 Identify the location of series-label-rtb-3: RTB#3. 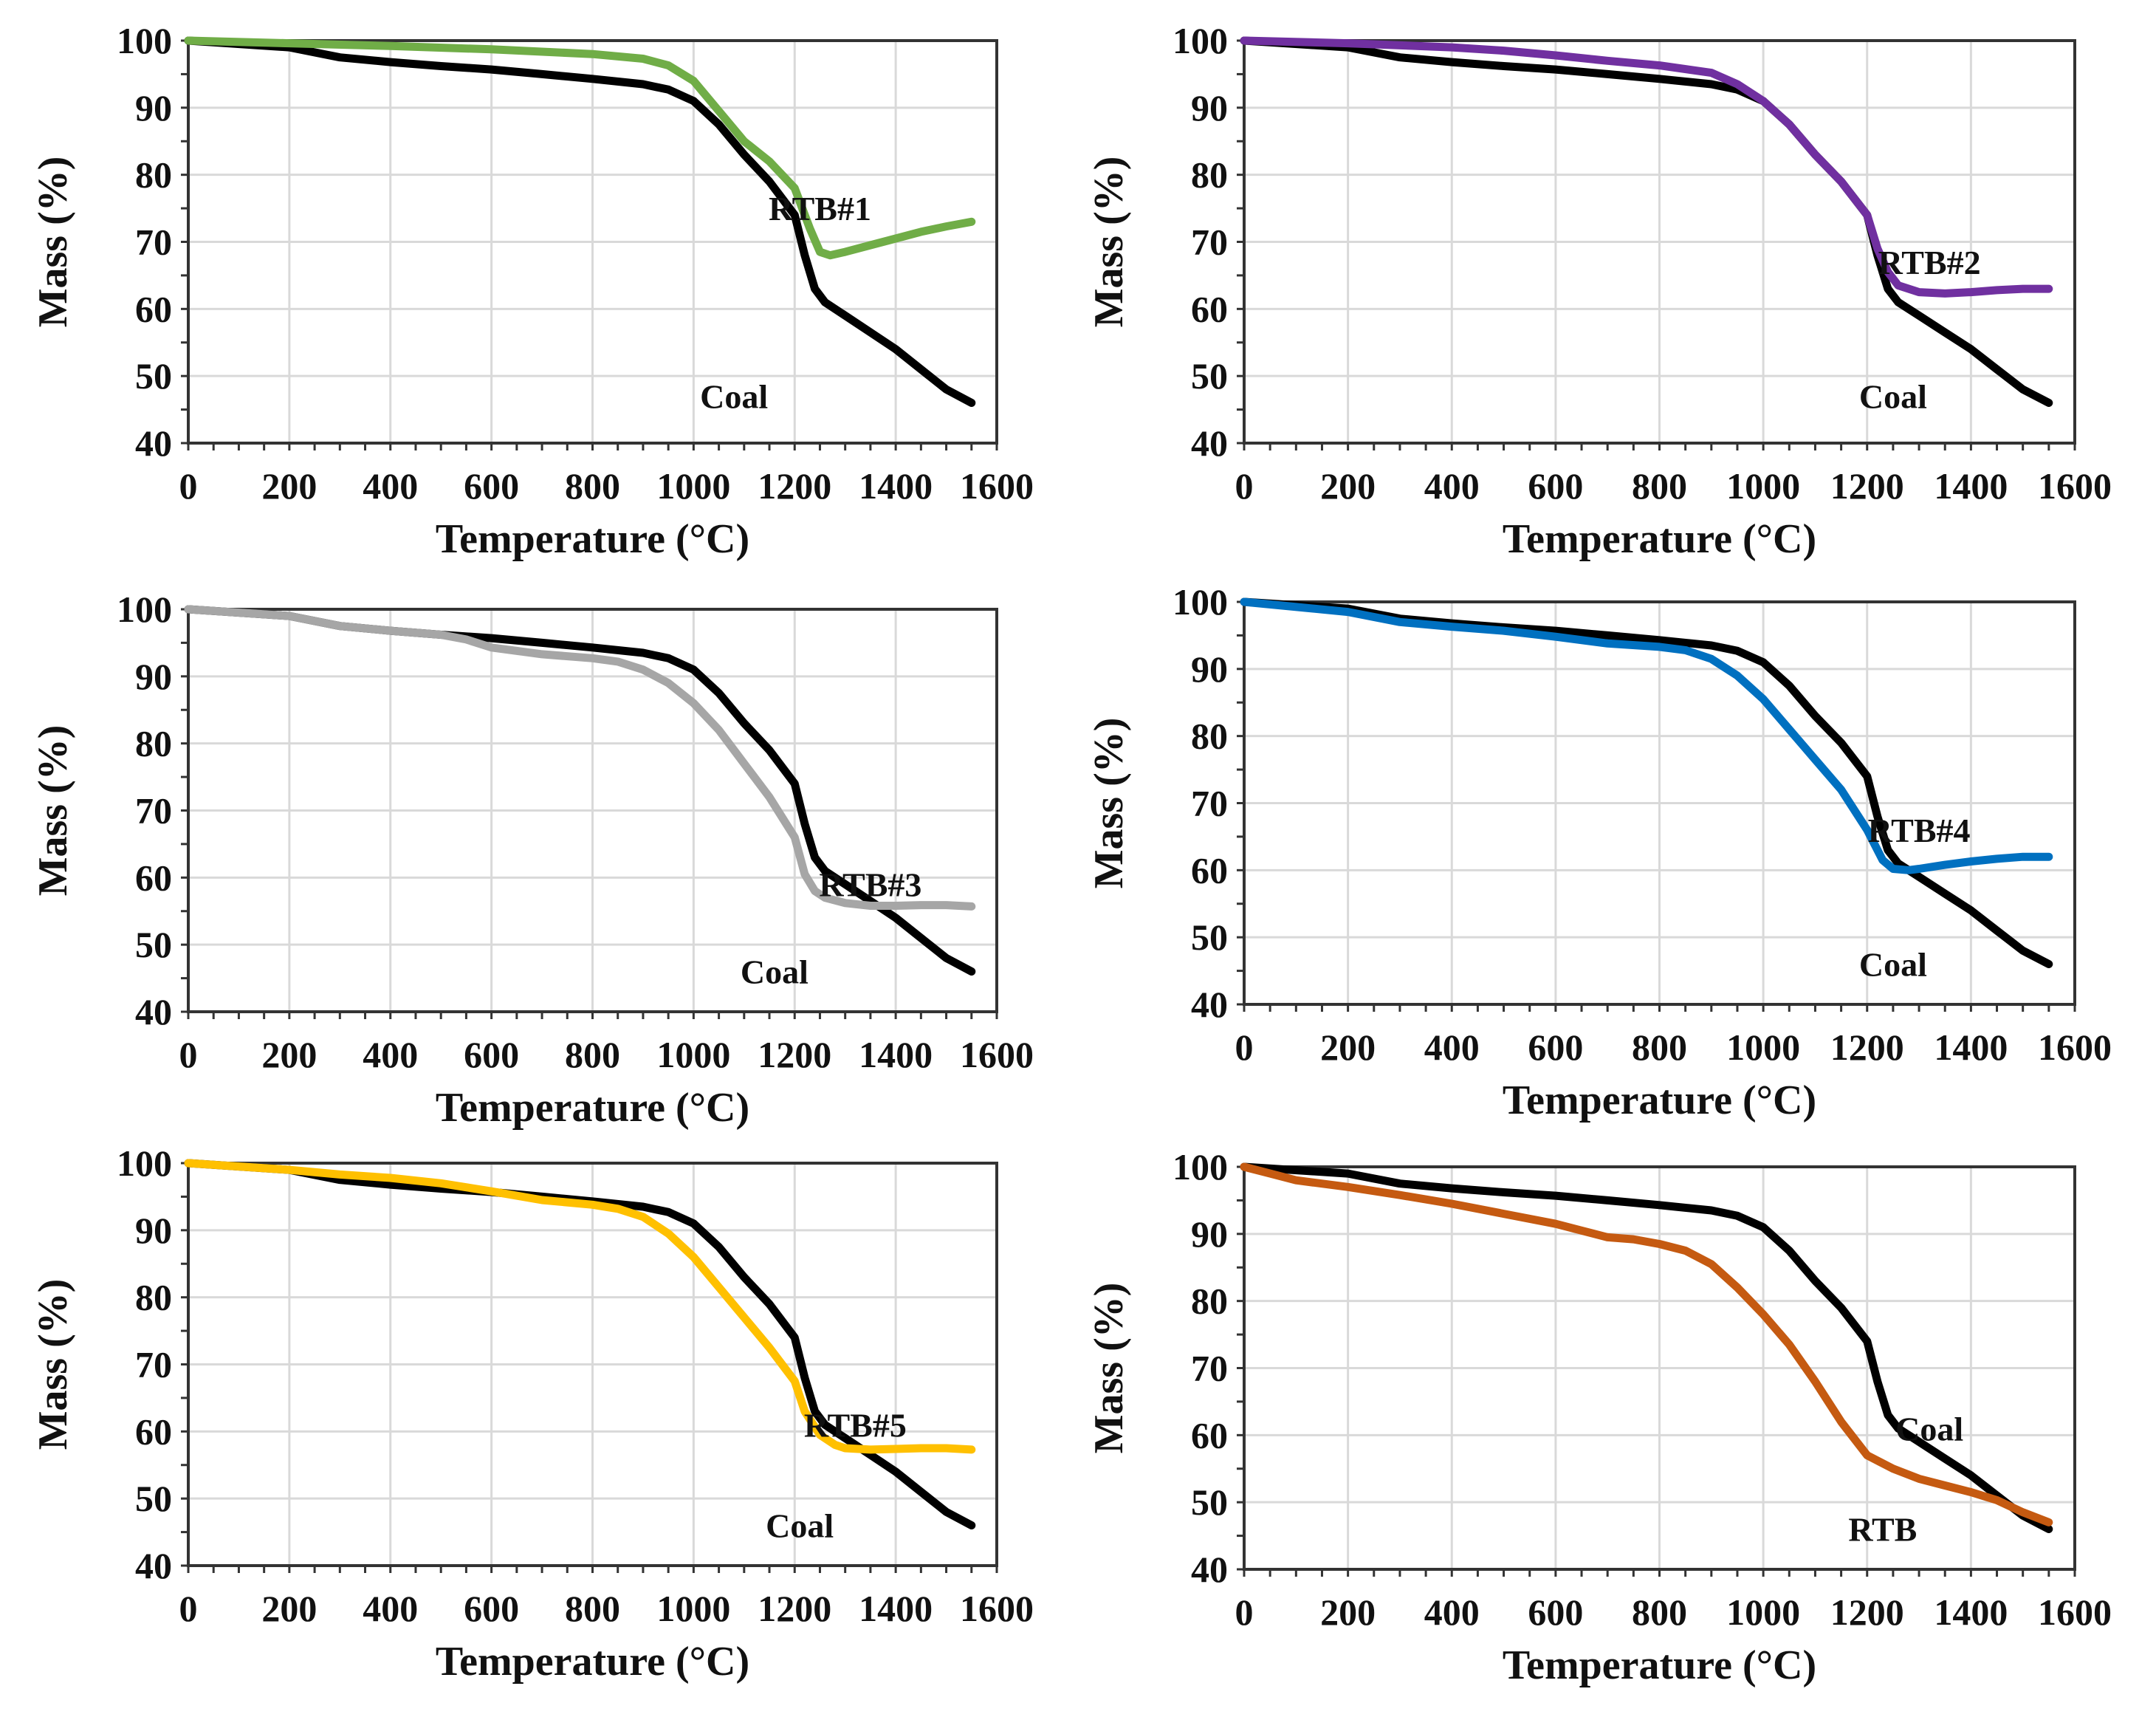
(870, 884).